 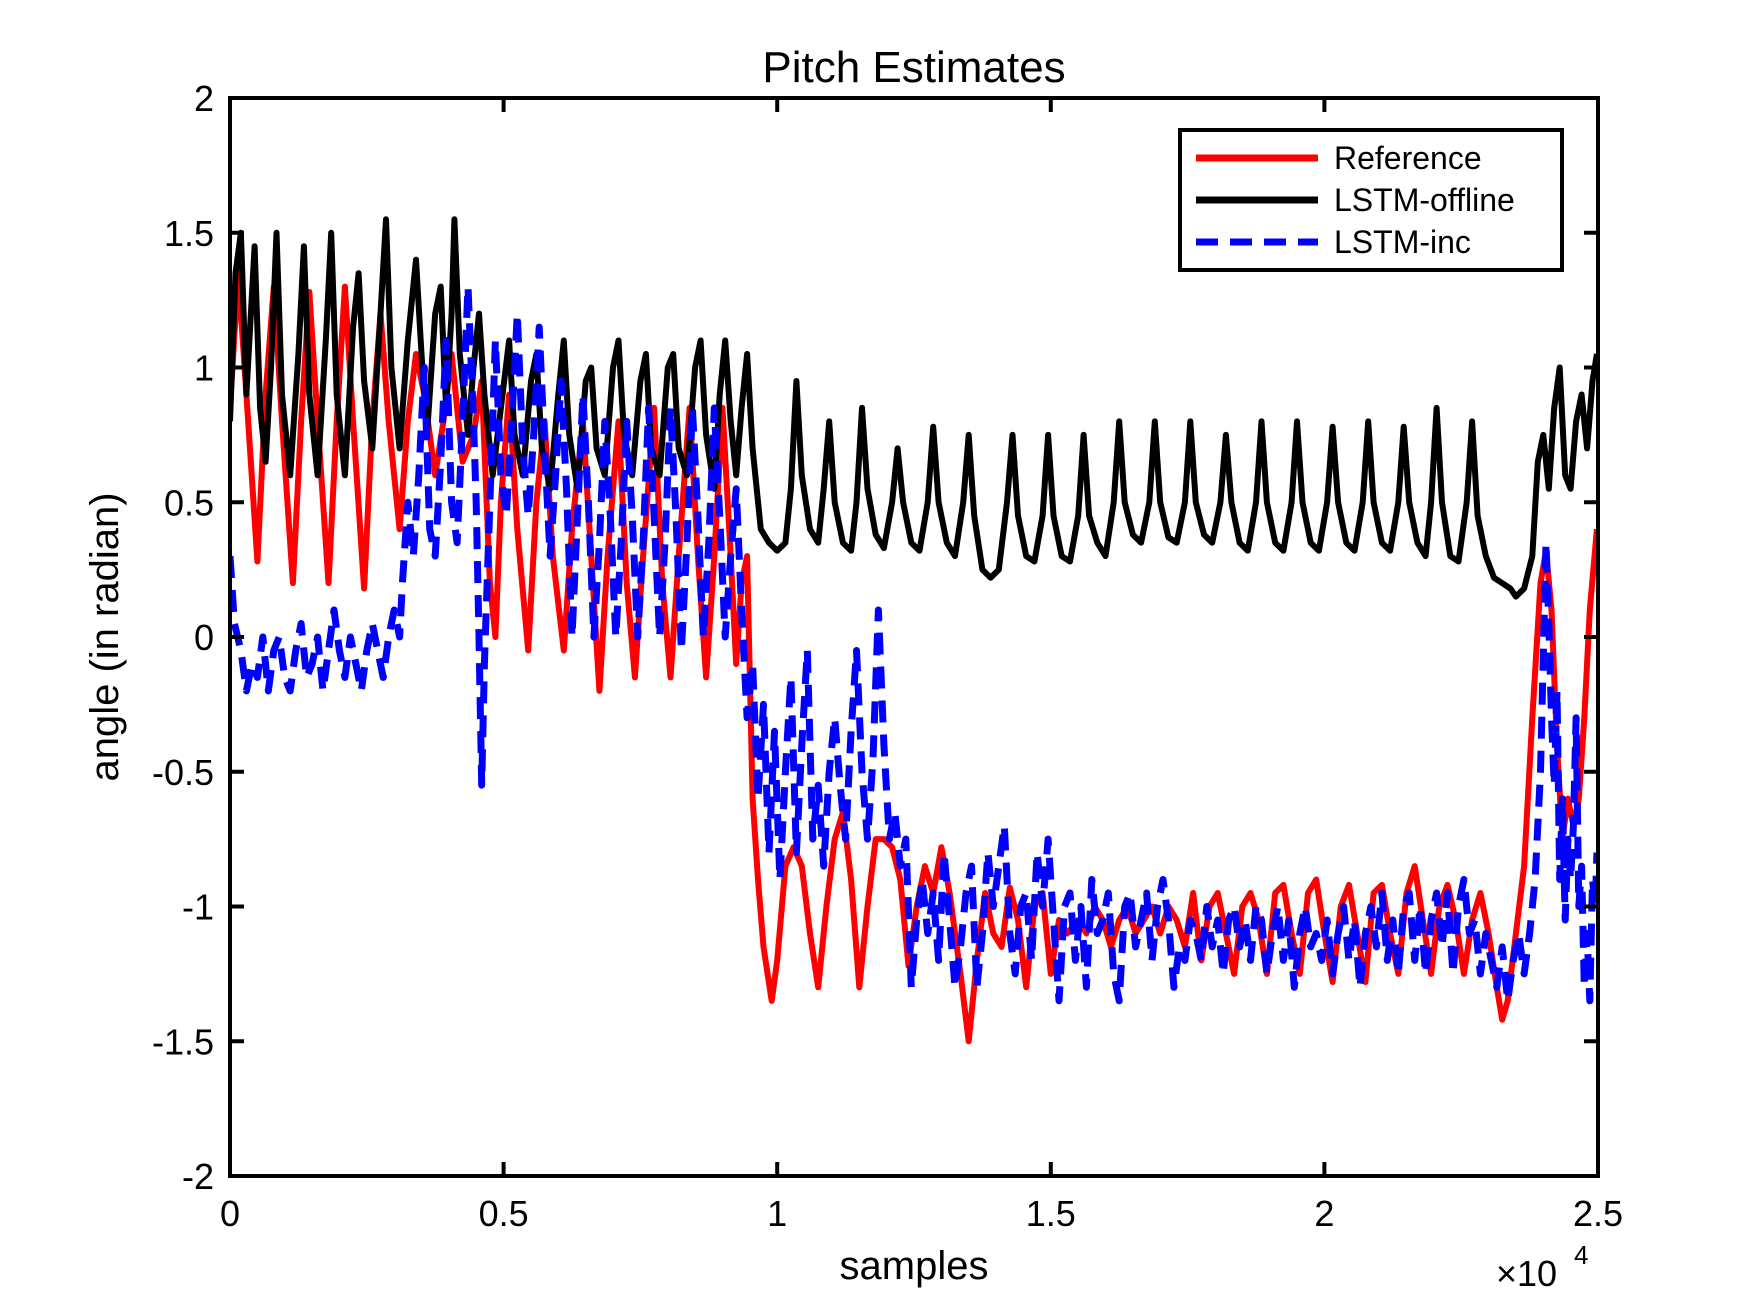 What do you see at coordinates (1526, 1273) in the screenshot?
I see `x-exponent-base: ×10` at bounding box center [1526, 1273].